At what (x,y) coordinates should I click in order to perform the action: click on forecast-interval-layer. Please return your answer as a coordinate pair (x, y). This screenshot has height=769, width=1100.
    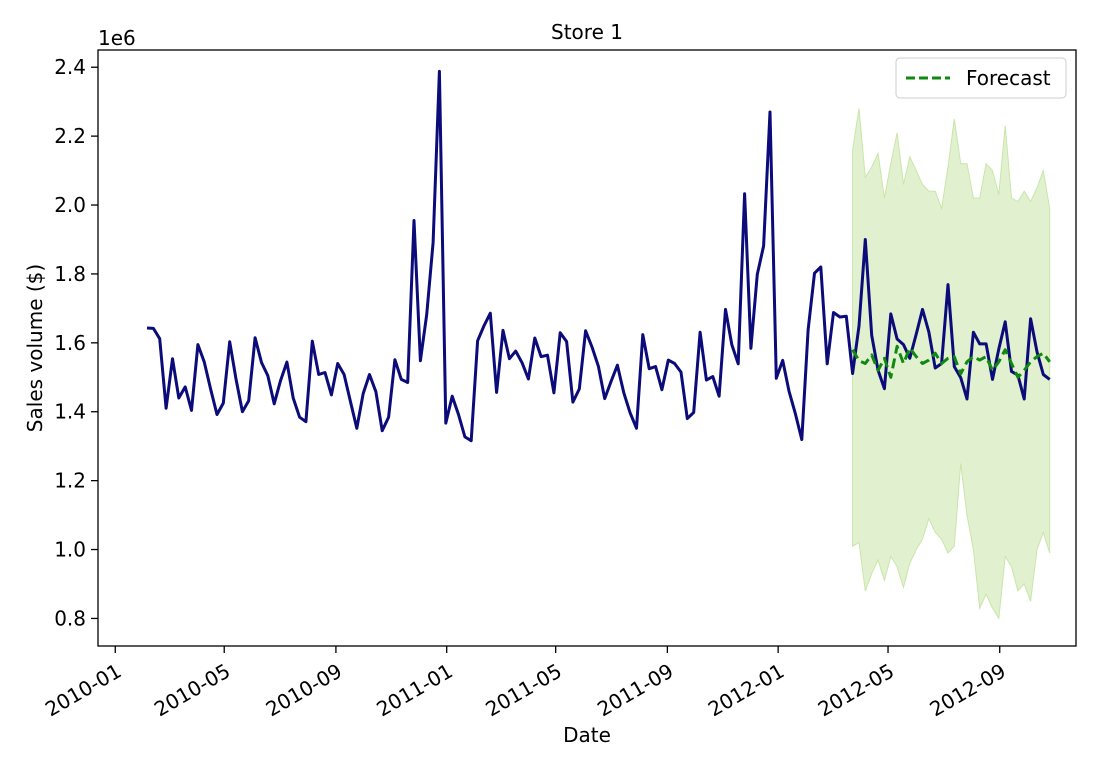
    Looking at the image, I should click on (951, 364).